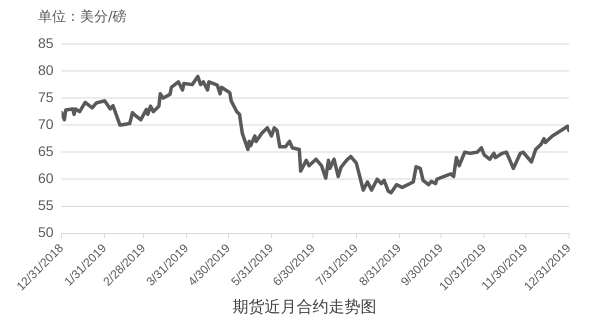 The image size is (609, 333). I want to click on y-tick-label: 60, so click(46, 178).